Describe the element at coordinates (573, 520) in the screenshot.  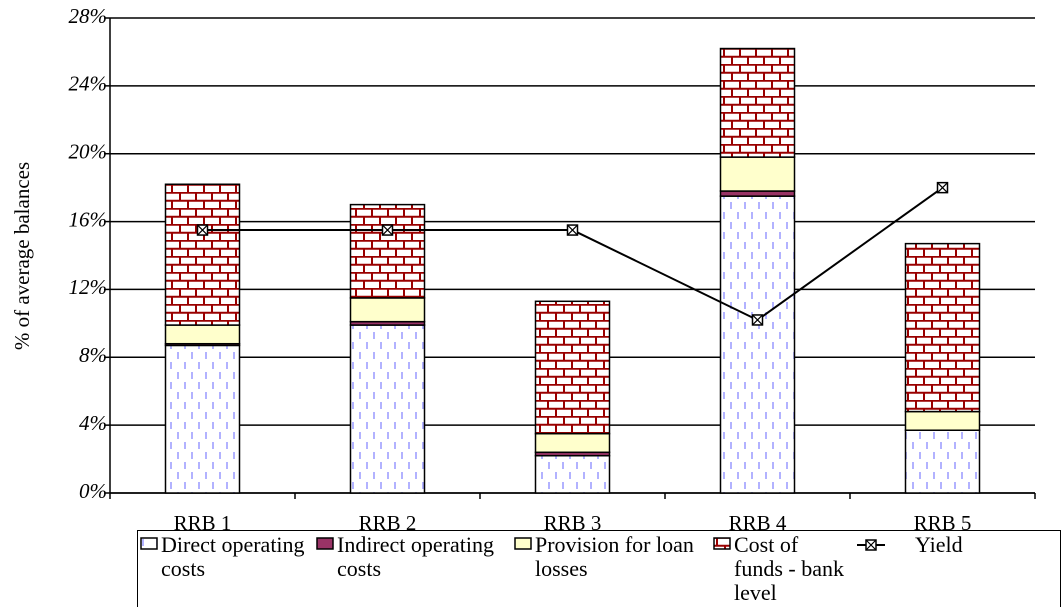
I see `x-tick-label: RRB 3` at that location.